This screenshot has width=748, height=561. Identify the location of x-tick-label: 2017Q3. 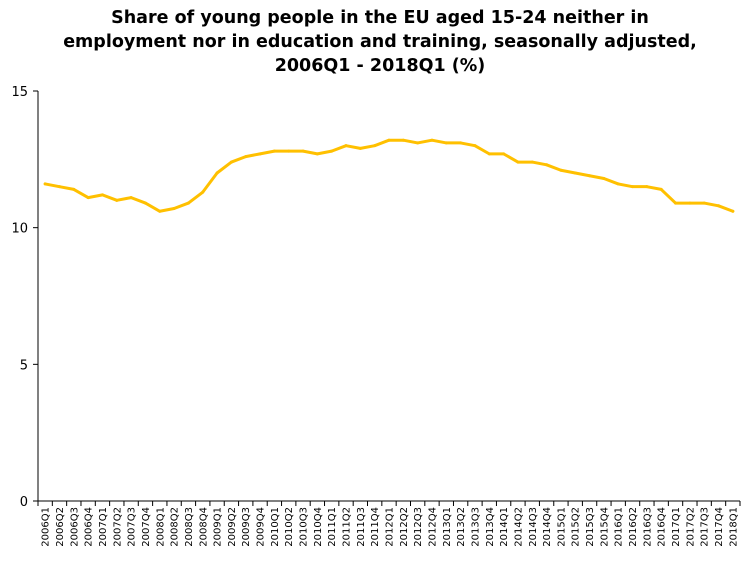
(705, 527).